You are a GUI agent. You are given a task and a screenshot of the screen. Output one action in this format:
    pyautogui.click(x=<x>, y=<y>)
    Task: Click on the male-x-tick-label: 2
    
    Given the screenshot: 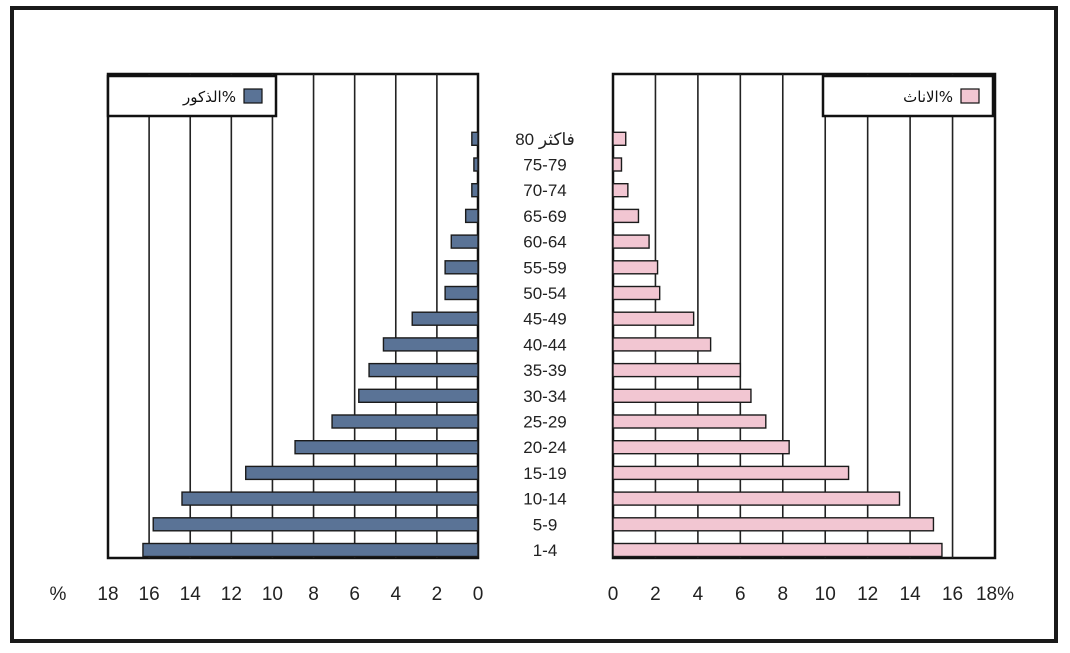 What is the action you would take?
    pyautogui.click(x=437, y=594)
    